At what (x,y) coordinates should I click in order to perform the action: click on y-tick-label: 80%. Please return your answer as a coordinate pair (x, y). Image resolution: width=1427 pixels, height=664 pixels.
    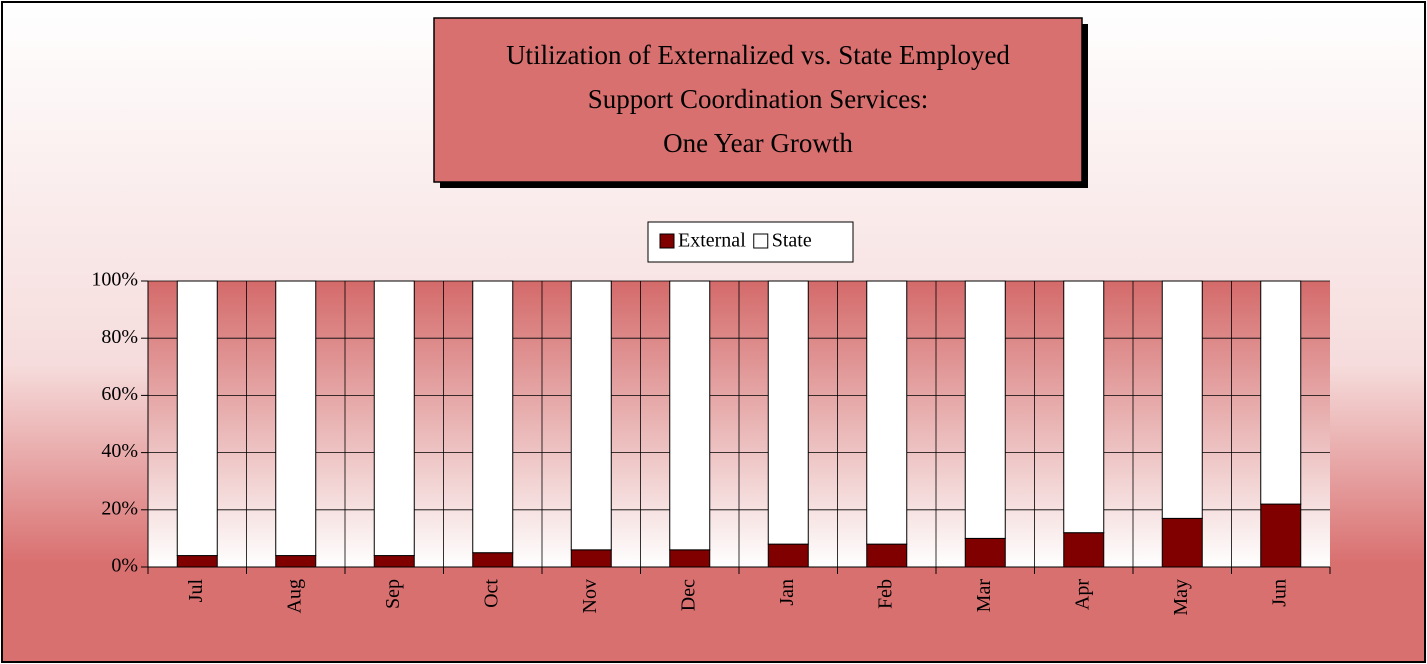
    Looking at the image, I should click on (119, 337).